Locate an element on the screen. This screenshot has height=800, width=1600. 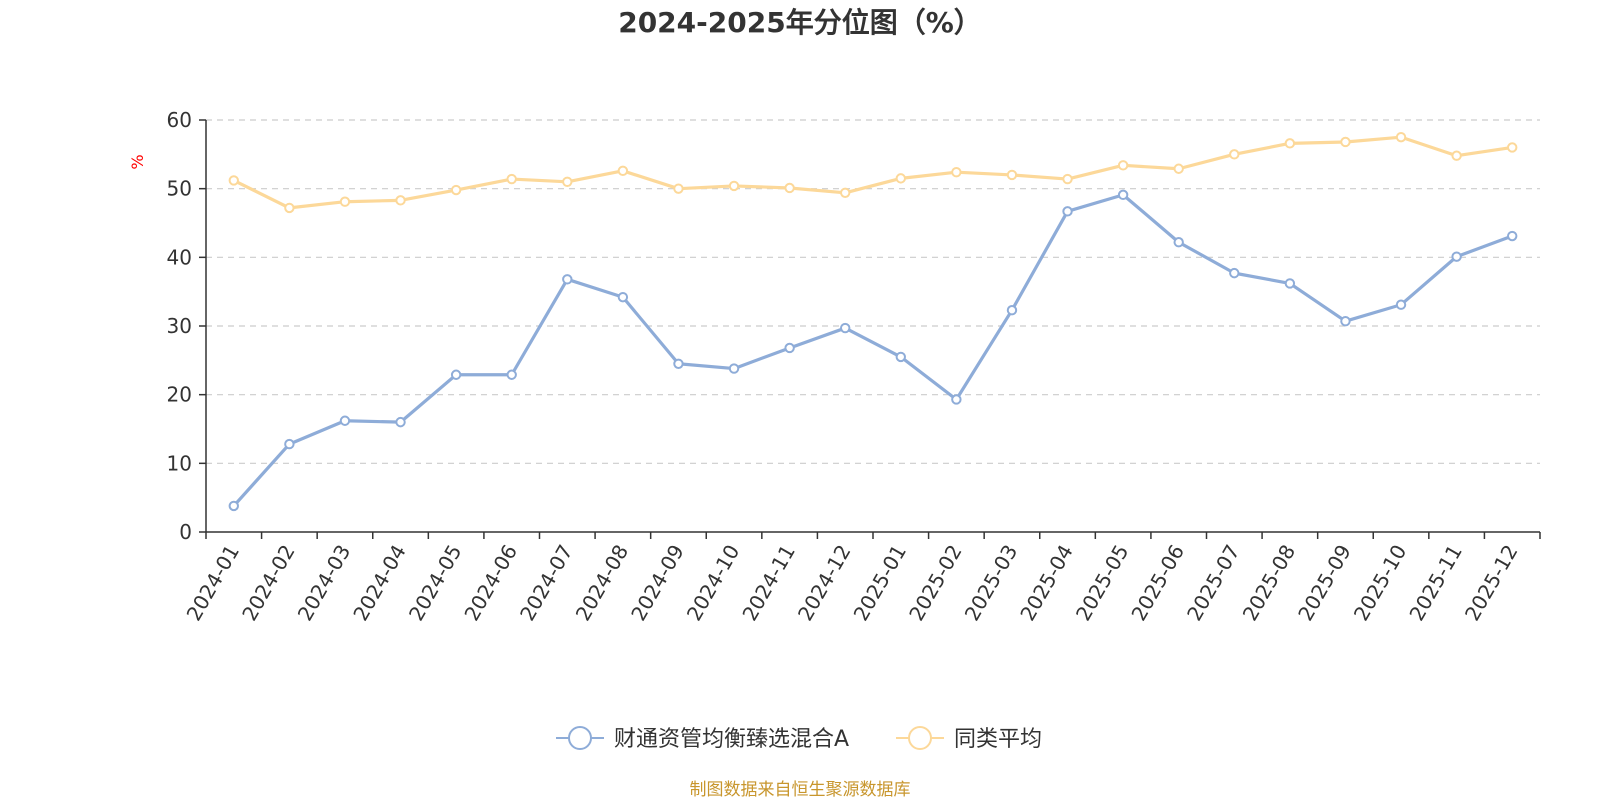
x-tick-label: 2024-10 is located at coordinates (713, 583).